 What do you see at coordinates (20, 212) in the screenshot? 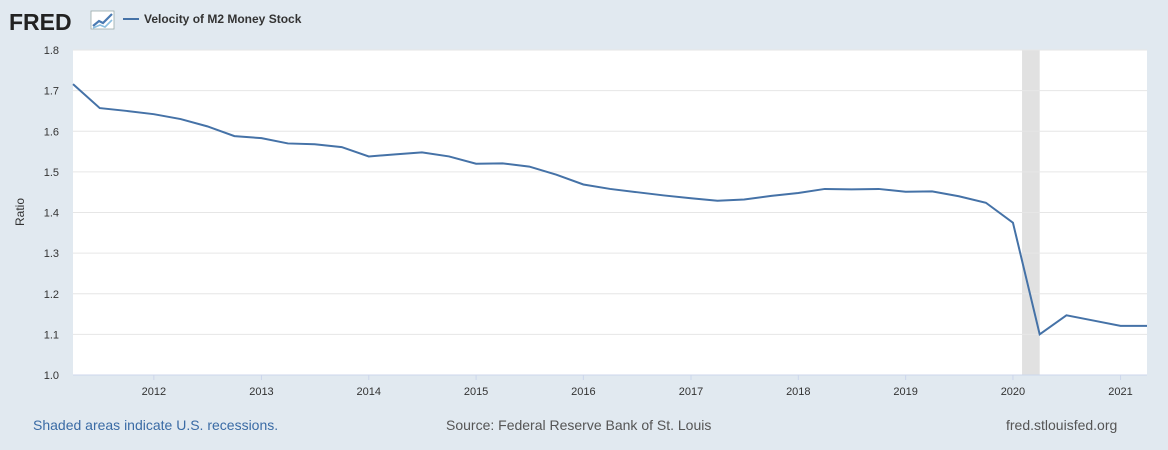
I see `y-axis-label: Ratio` at bounding box center [20, 212].